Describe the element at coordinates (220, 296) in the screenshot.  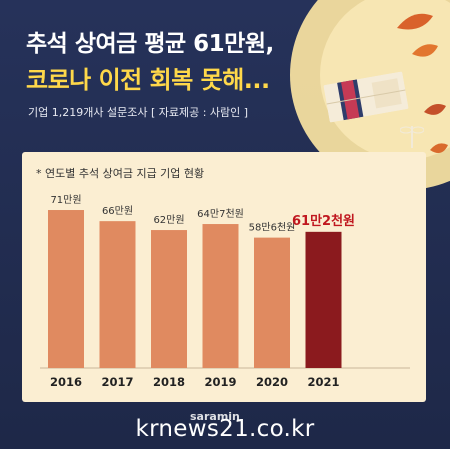
I see `bar-2019` at that location.